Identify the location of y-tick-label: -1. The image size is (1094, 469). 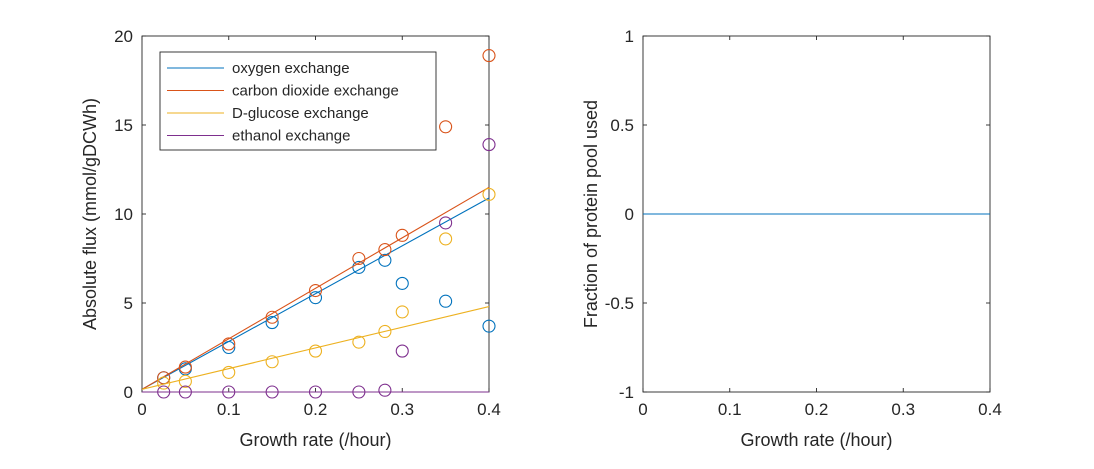
(626, 392).